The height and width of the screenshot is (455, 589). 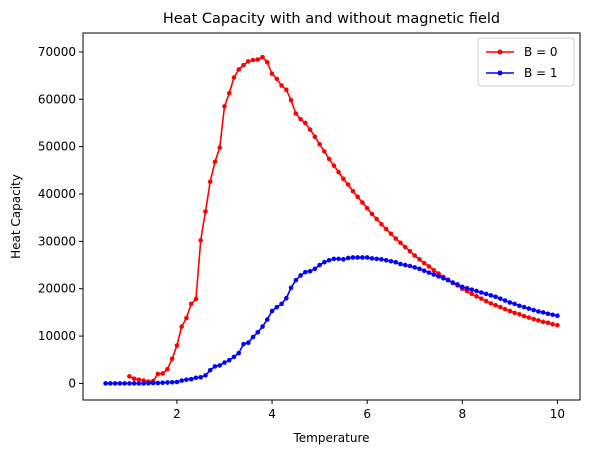 What do you see at coordinates (500, 52) in the screenshot?
I see `legend-marker` at bounding box center [500, 52].